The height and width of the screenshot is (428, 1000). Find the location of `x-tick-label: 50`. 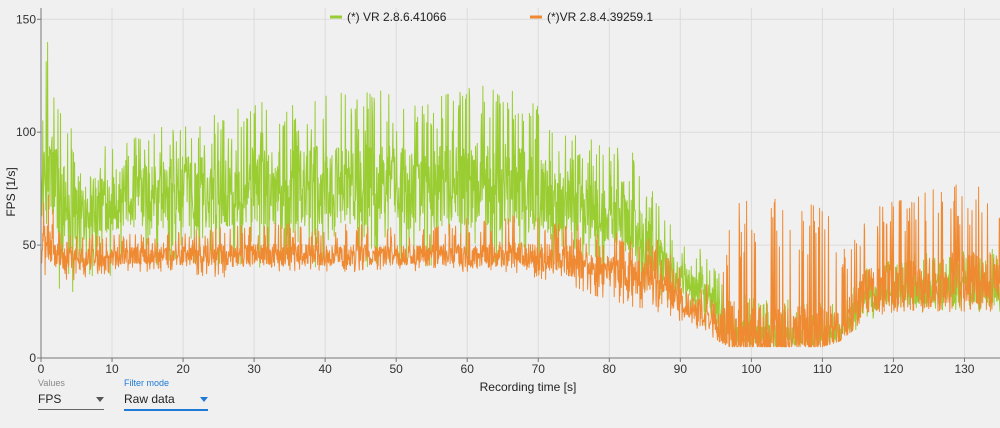

x-tick-label: 50 is located at coordinates (397, 369).